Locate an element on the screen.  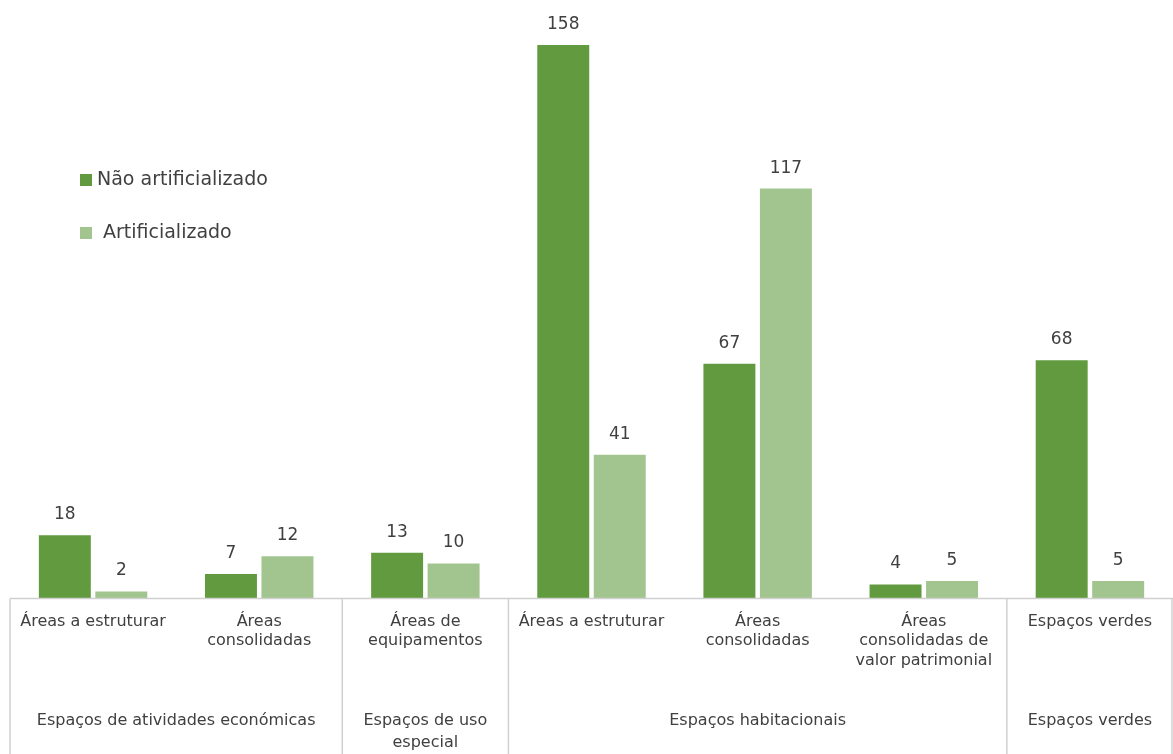
text: Espaços de uso especial is located at coordinates (425, 731).